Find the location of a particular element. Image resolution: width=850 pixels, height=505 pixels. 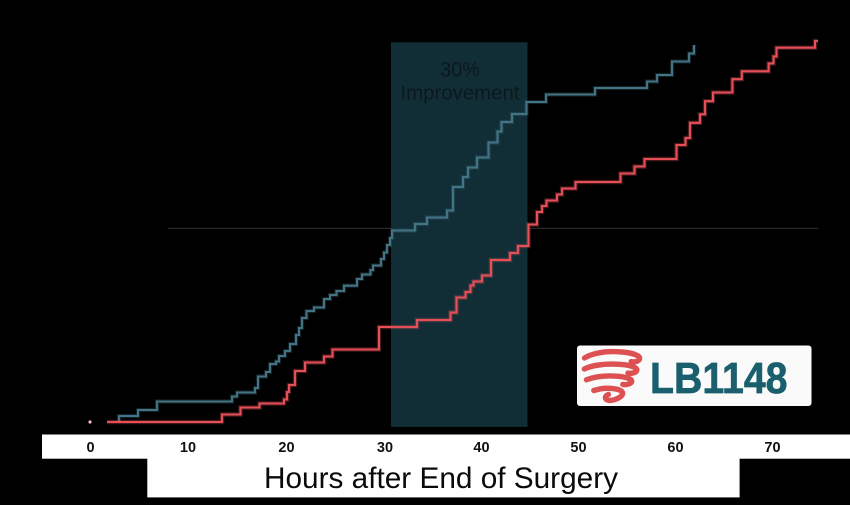

svg-text: 40 is located at coordinates (481, 448).